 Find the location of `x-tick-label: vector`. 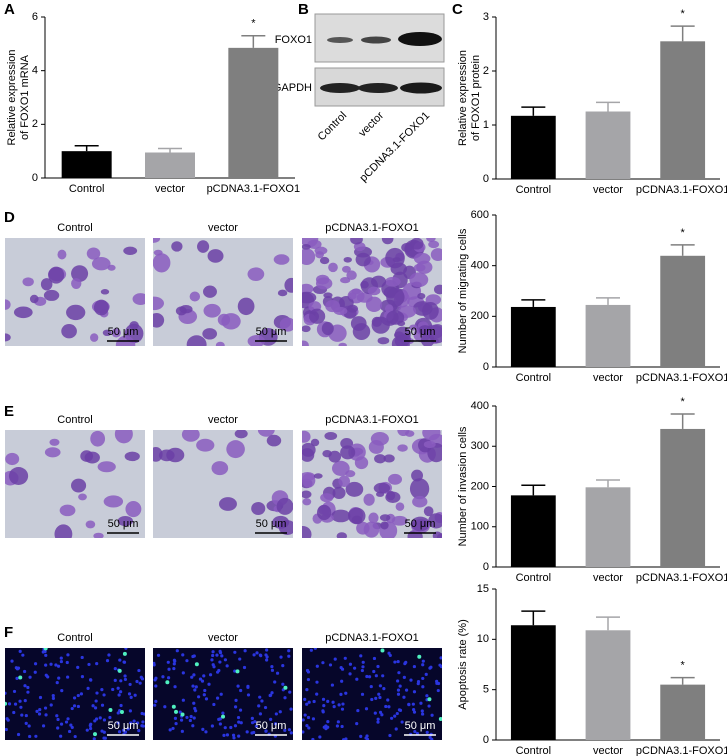

x-tick-label: vector is located at coordinates (608, 750).